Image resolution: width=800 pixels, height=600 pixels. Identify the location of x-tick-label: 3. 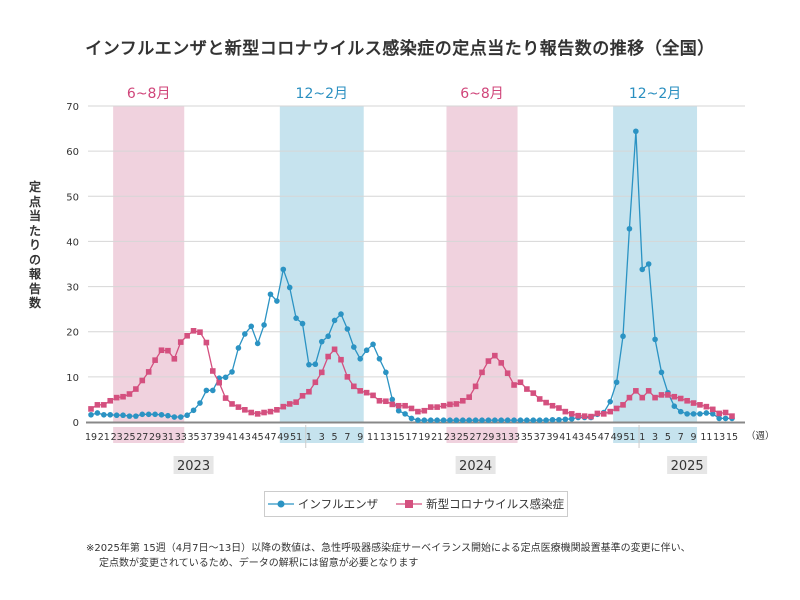
(655, 437).